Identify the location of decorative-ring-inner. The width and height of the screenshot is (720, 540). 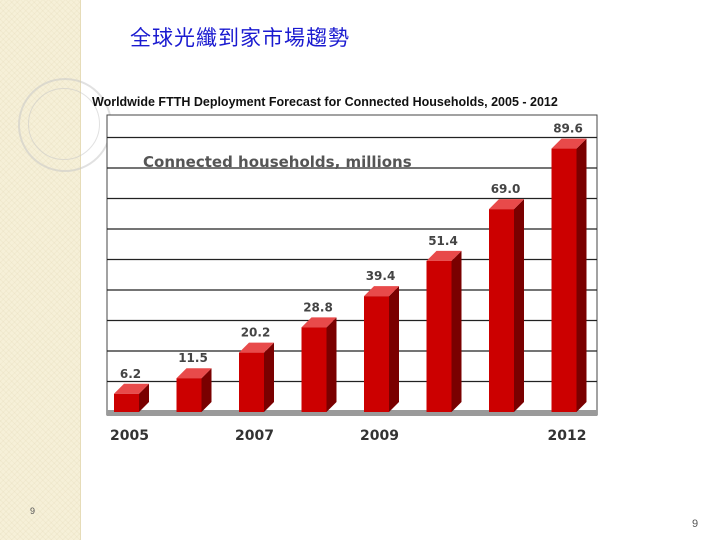
(64, 124).